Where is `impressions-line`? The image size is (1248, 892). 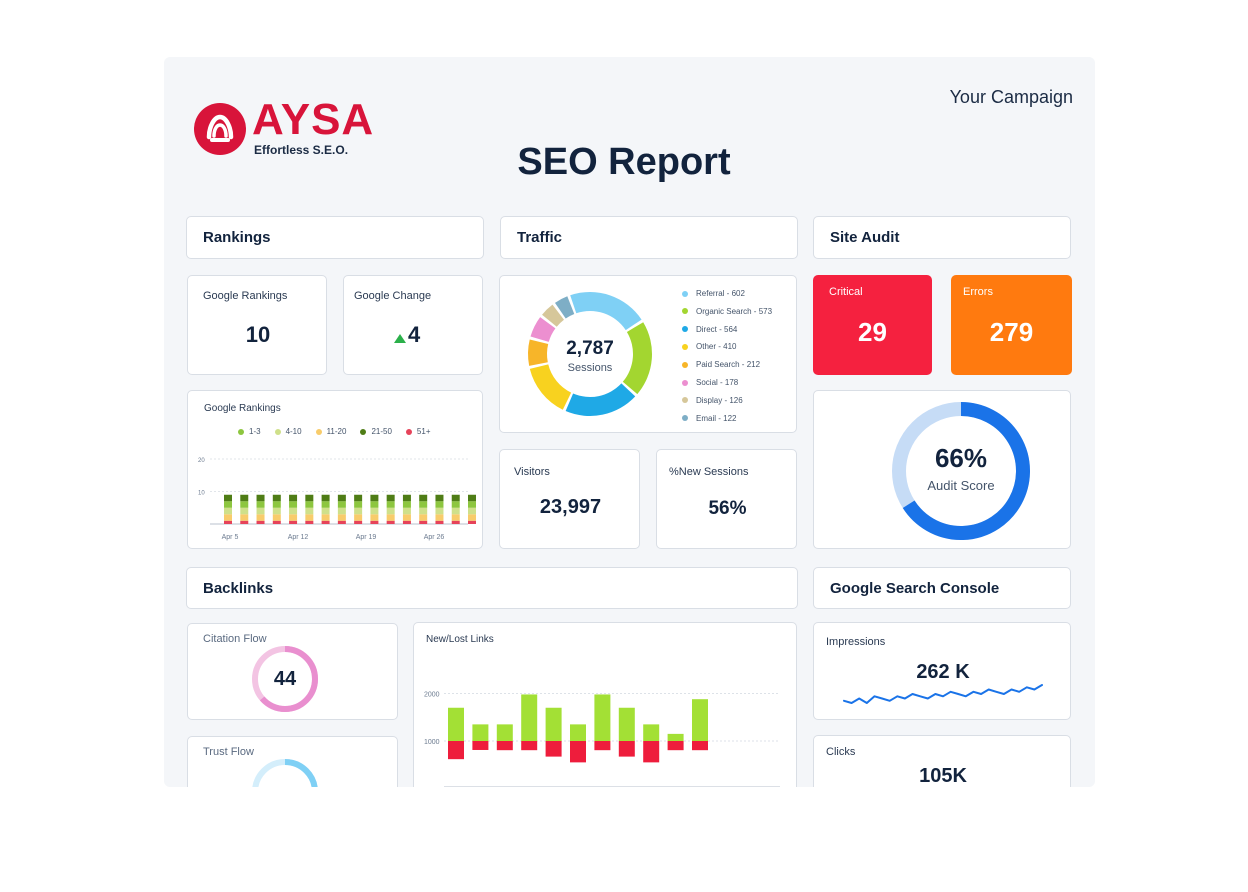 impressions-line is located at coordinates (943, 694).